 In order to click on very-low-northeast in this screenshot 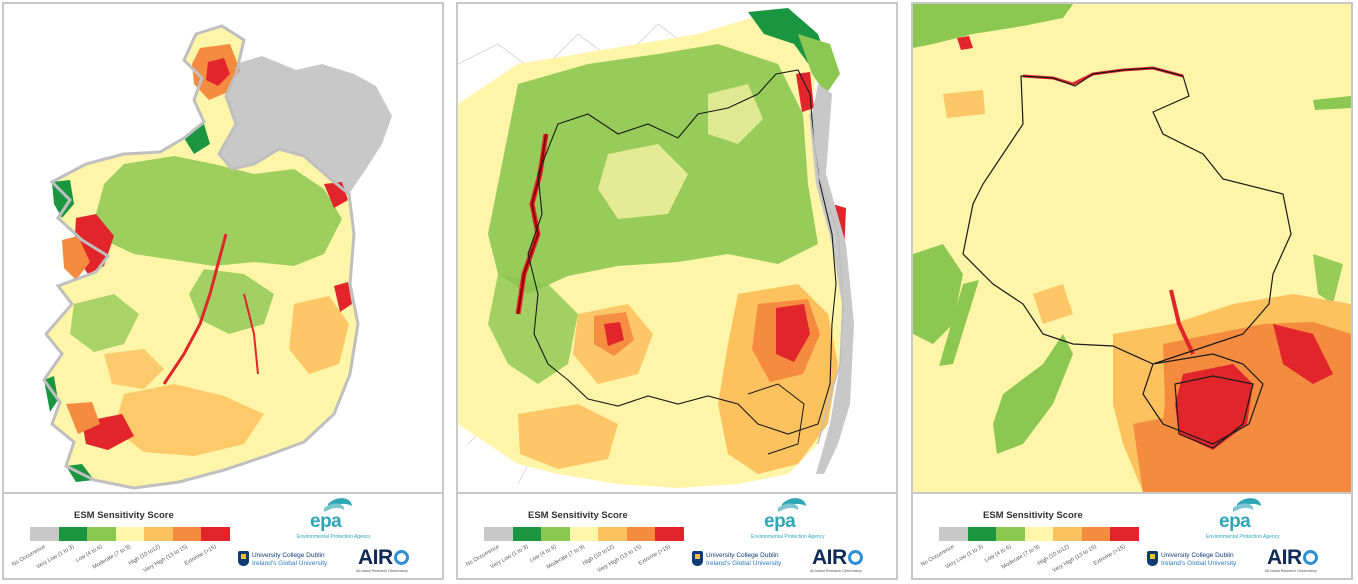, I will do `click(197, 139)`.